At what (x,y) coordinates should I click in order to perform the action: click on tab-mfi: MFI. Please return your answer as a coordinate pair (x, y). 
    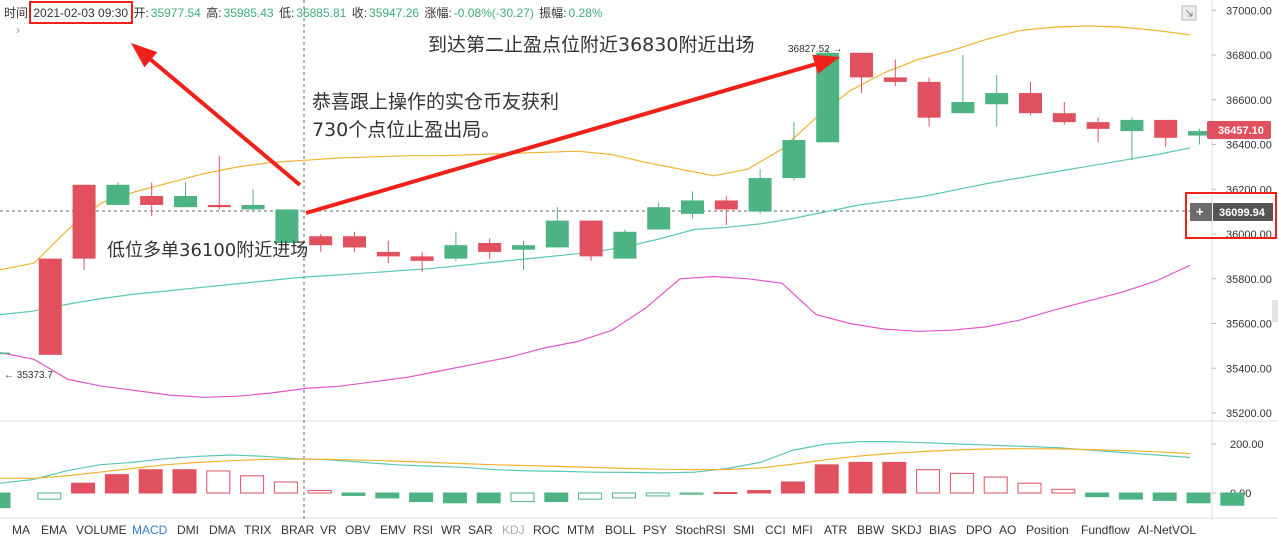
    Looking at the image, I should click on (802, 530).